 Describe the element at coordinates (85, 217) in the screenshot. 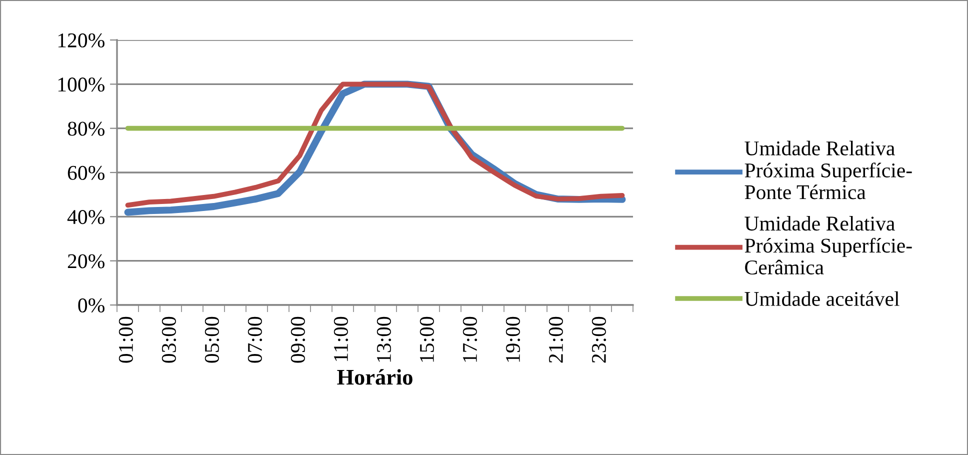

I see `y-tick-label: 40%` at that location.